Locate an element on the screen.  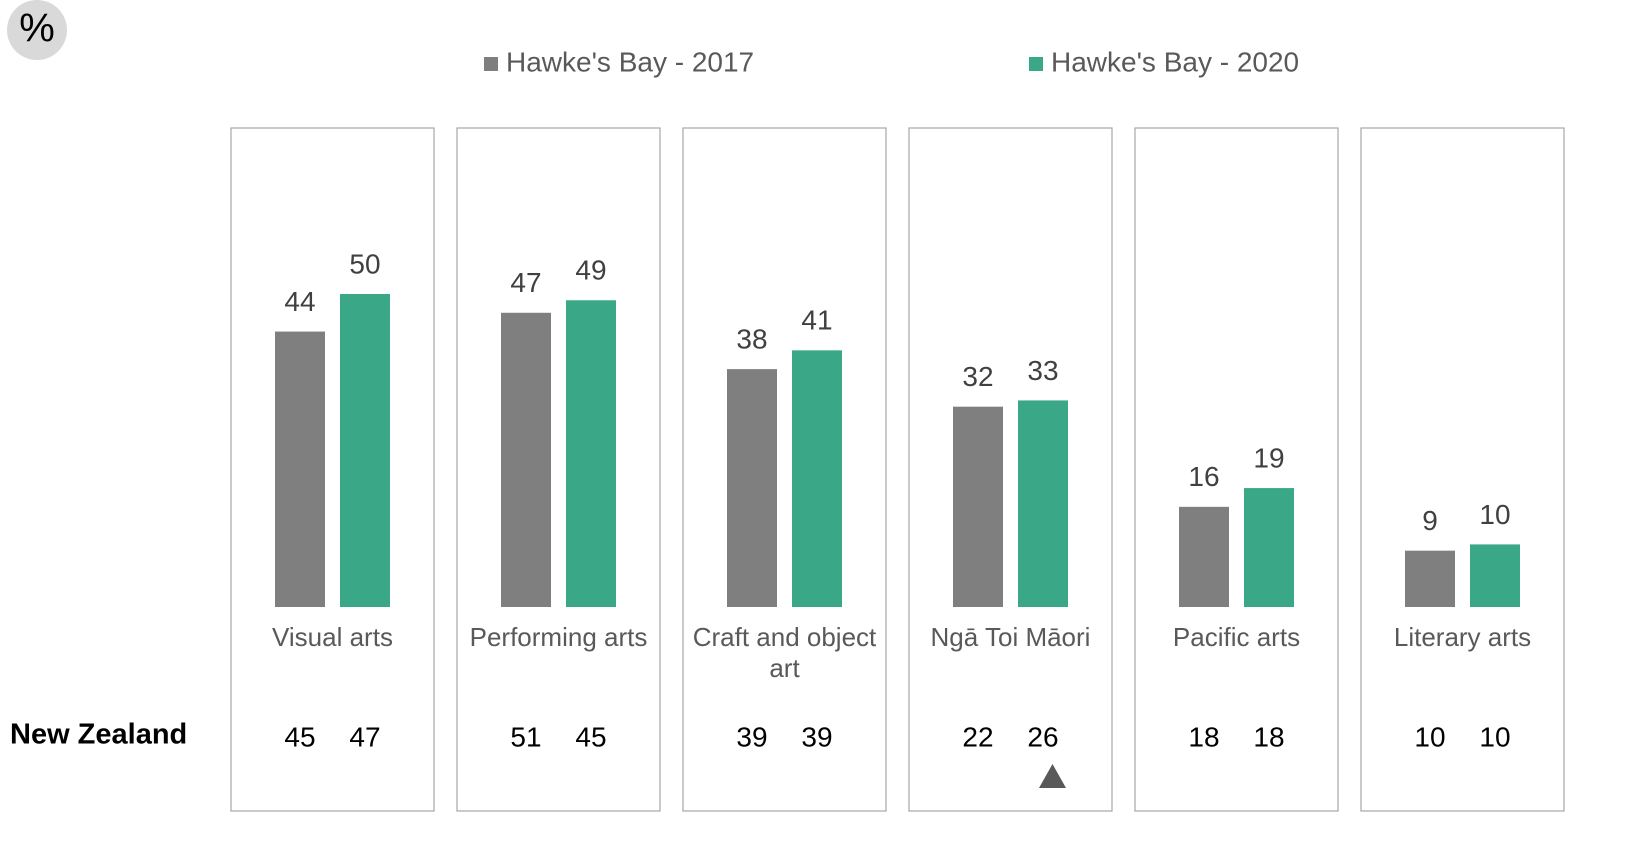
category-label: Visual arts is located at coordinates (332, 637).